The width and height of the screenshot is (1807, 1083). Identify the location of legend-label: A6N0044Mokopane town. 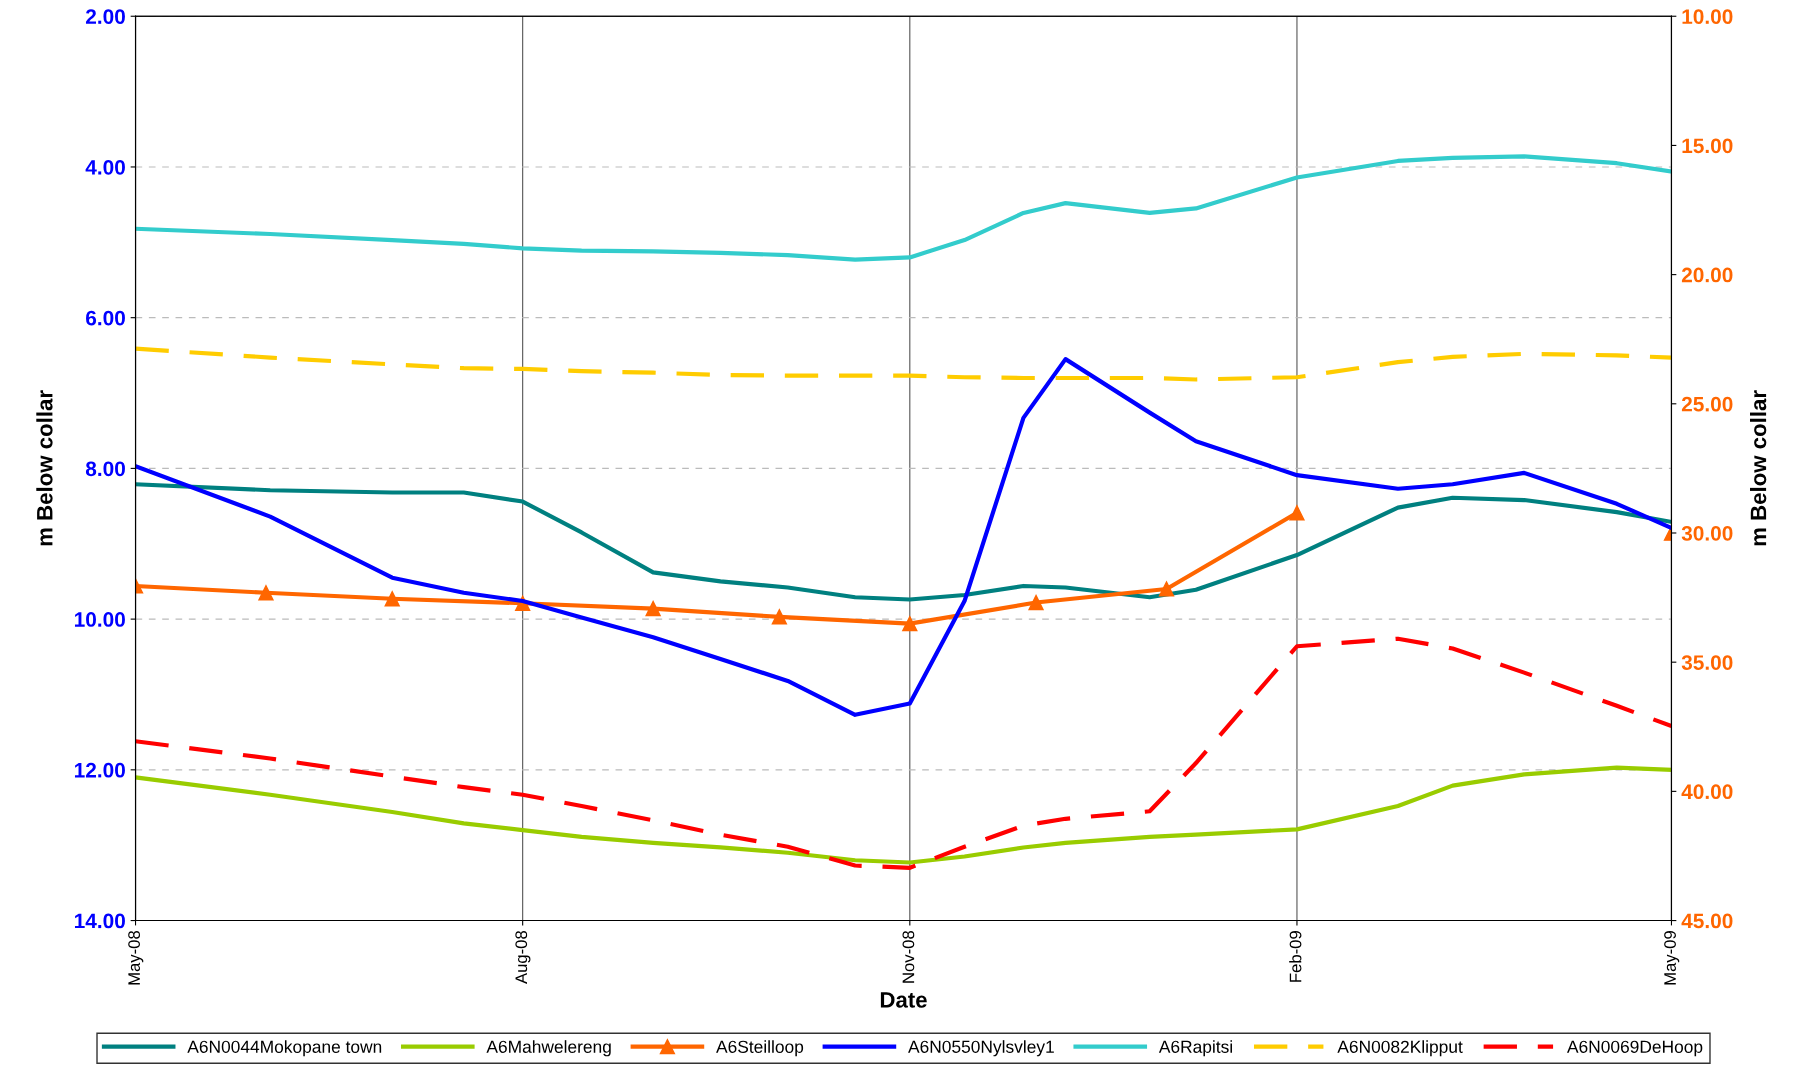
(284, 1048).